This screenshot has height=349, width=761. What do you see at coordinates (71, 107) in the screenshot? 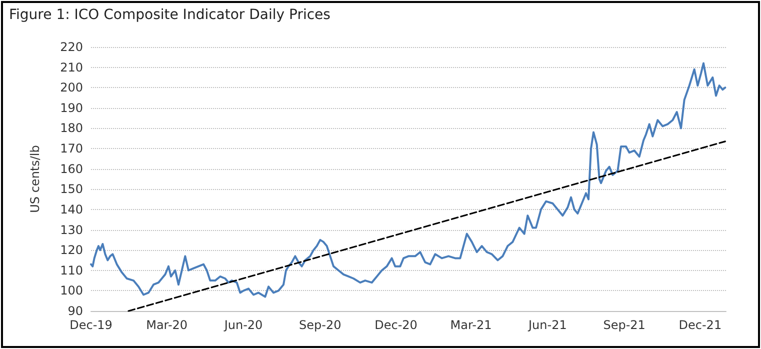
I see `y-tick-label: 190` at bounding box center [71, 107].